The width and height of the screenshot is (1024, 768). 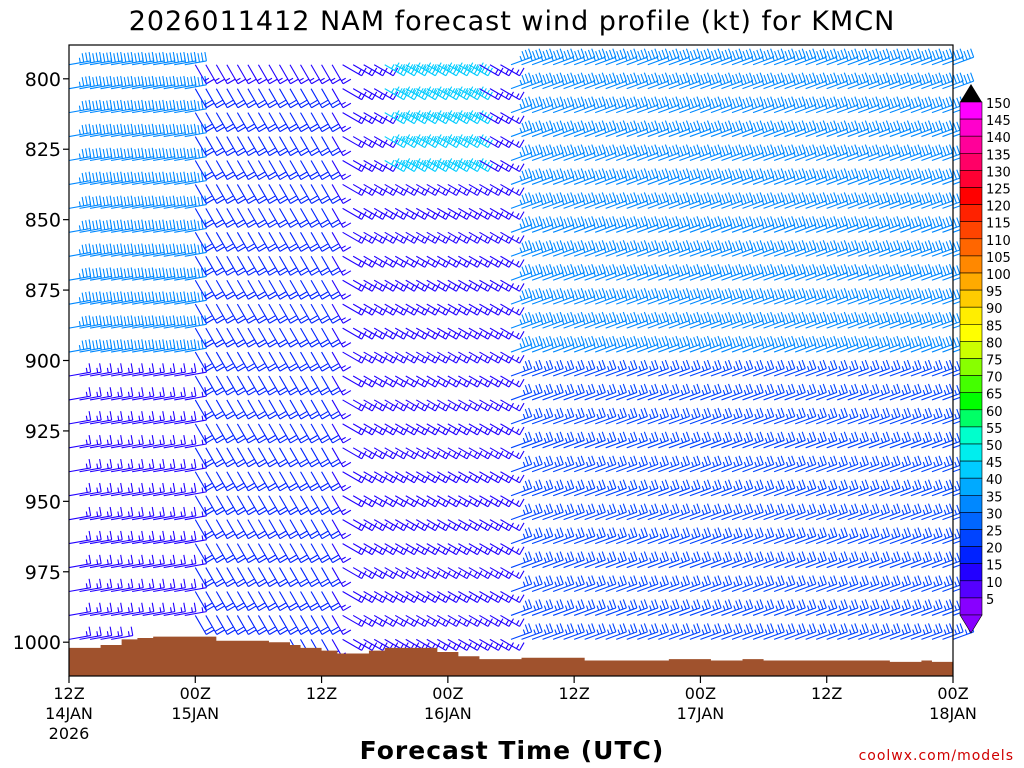 What do you see at coordinates (43, 291) in the screenshot?
I see `y-tick-label: 875` at bounding box center [43, 291].